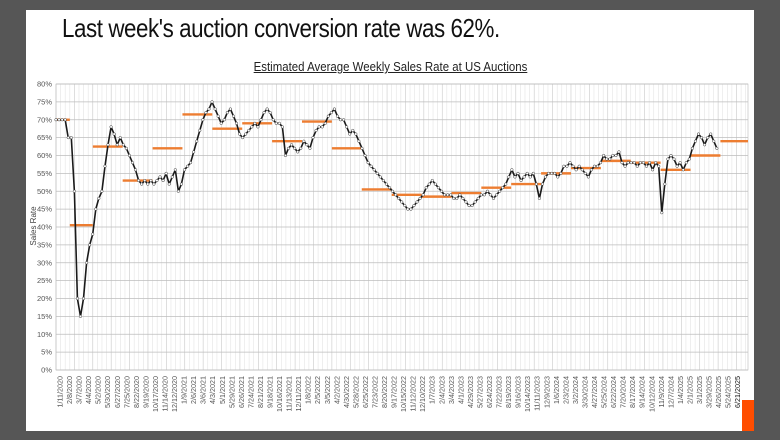 The width and height of the screenshot is (780, 440). I want to click on y-tick-label: 0%, so click(46, 370).